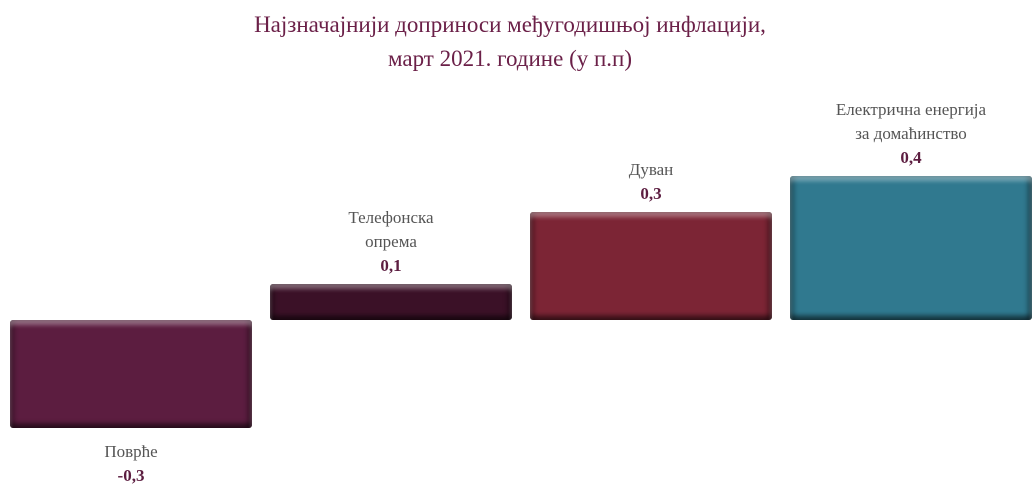 This screenshot has width=1032, height=489. What do you see at coordinates (391, 265) in the screenshot?
I see `value-label: 0,1` at bounding box center [391, 265].